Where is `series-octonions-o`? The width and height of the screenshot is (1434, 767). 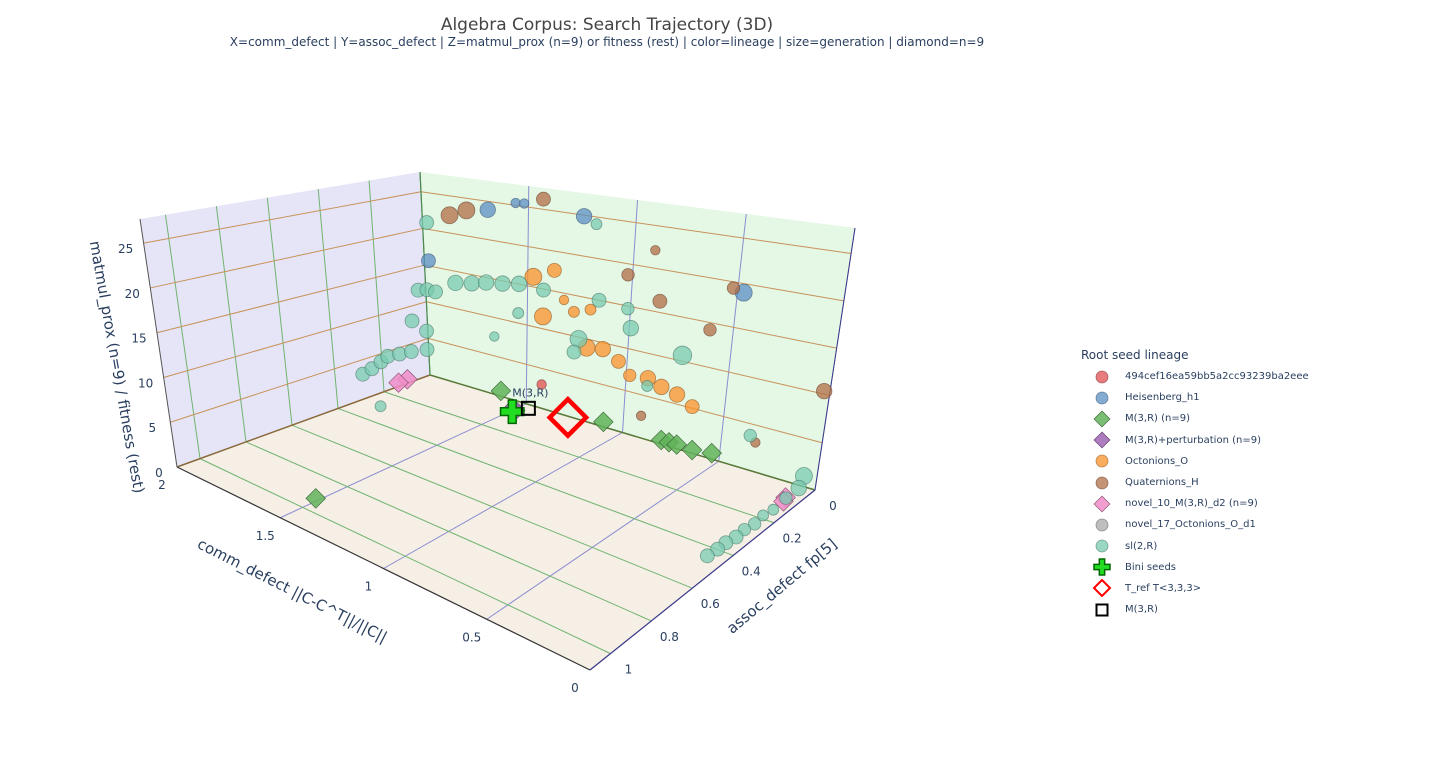 series-octonions-o is located at coordinates (612, 338).